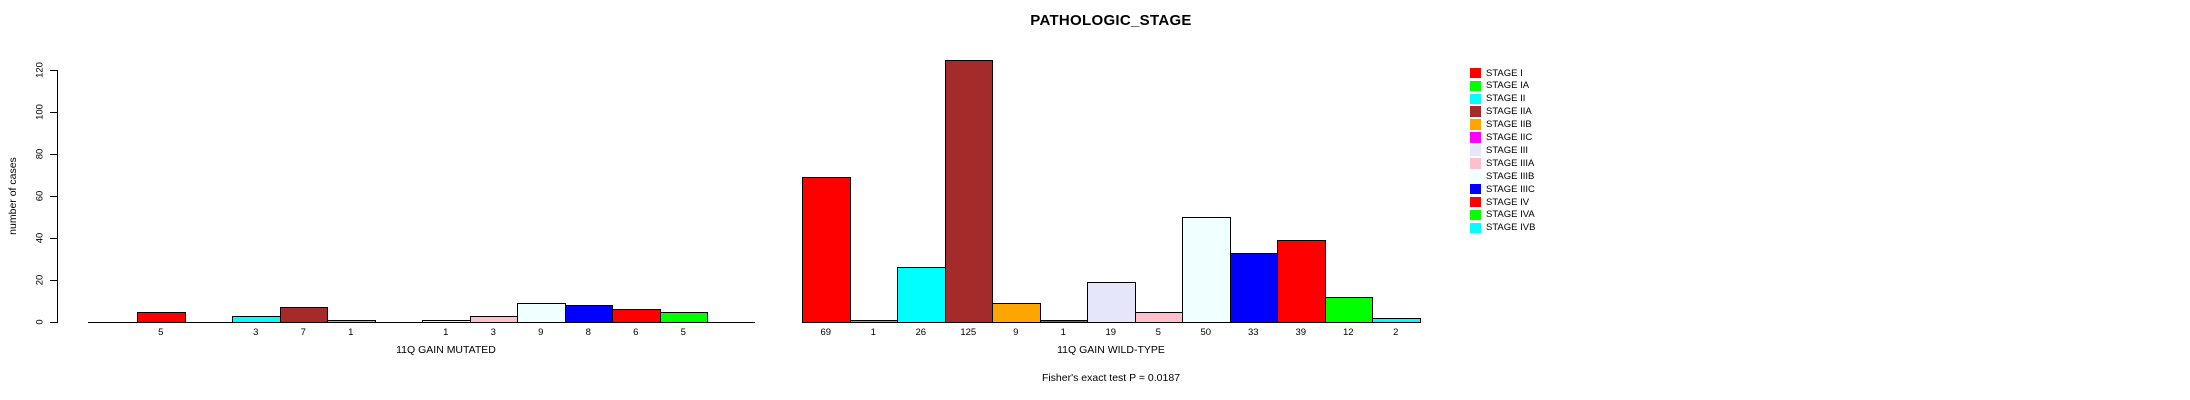  Describe the element at coordinates (1111, 20) in the screenshot. I see `chart-title: PATHOLOGIC_STAGE` at that location.